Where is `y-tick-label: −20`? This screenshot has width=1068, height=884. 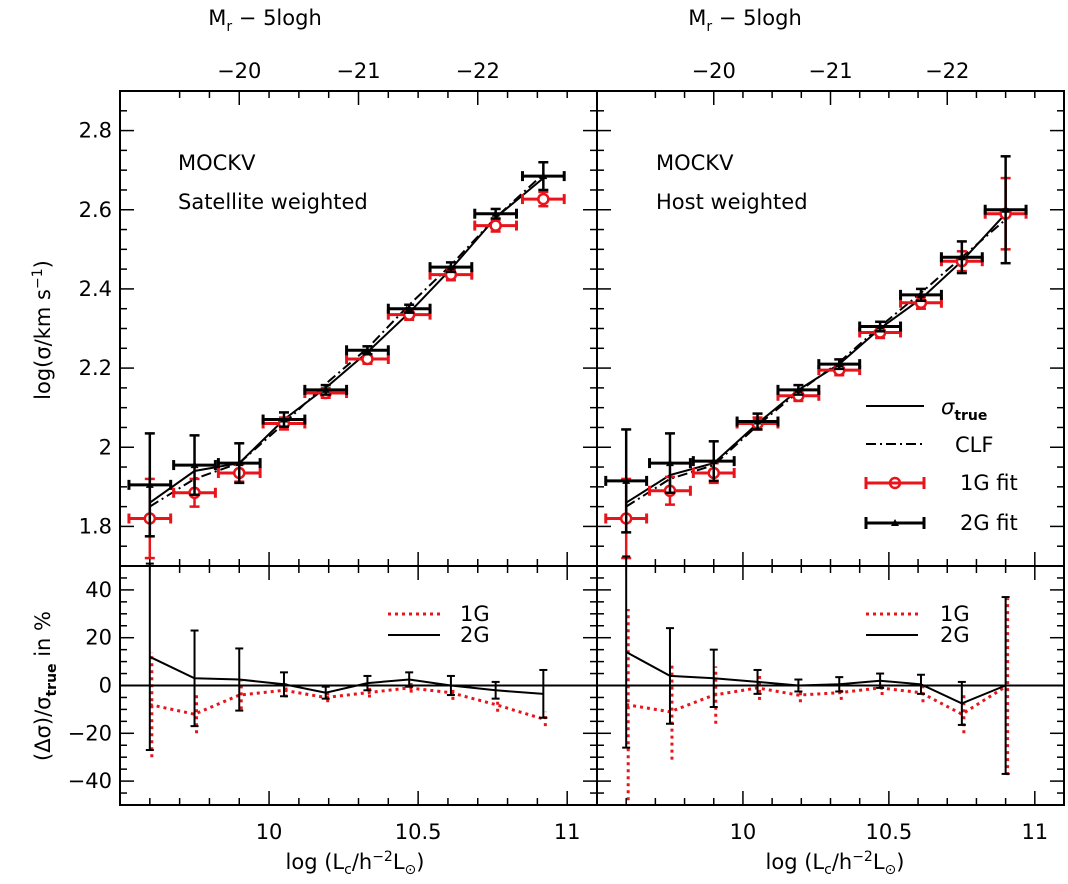
y-tick-label: −20 is located at coordinates (90, 733).